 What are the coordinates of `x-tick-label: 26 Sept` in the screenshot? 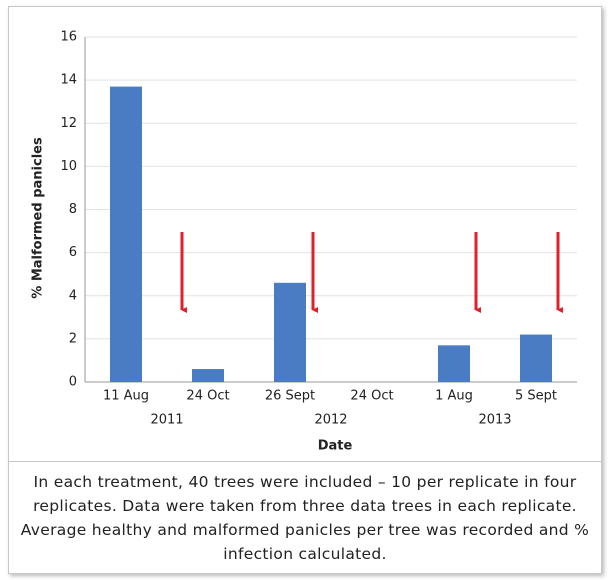 It's located at (290, 396).